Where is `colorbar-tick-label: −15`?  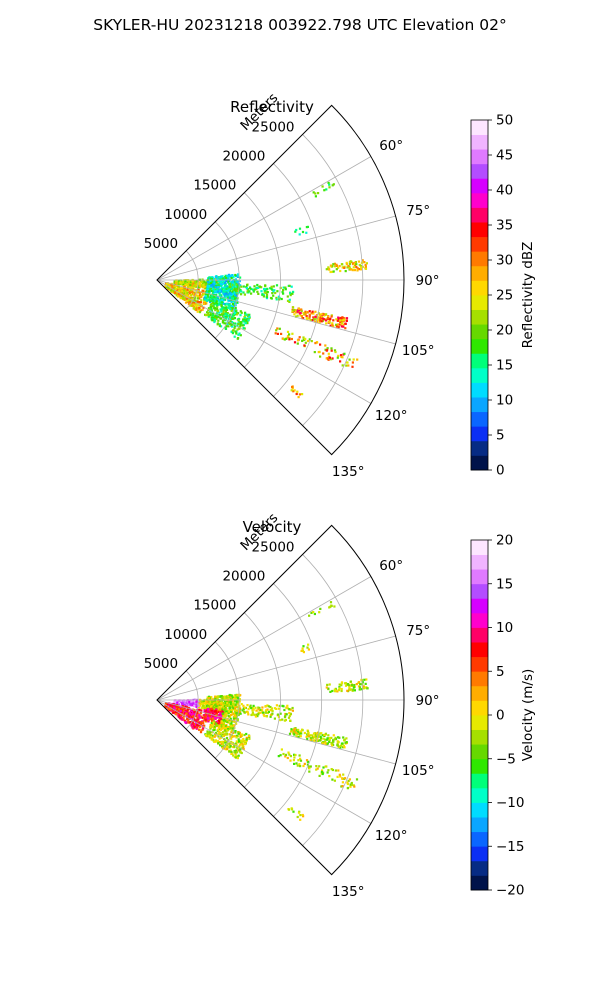 colorbar-tick-label: −15 is located at coordinates (510, 847).